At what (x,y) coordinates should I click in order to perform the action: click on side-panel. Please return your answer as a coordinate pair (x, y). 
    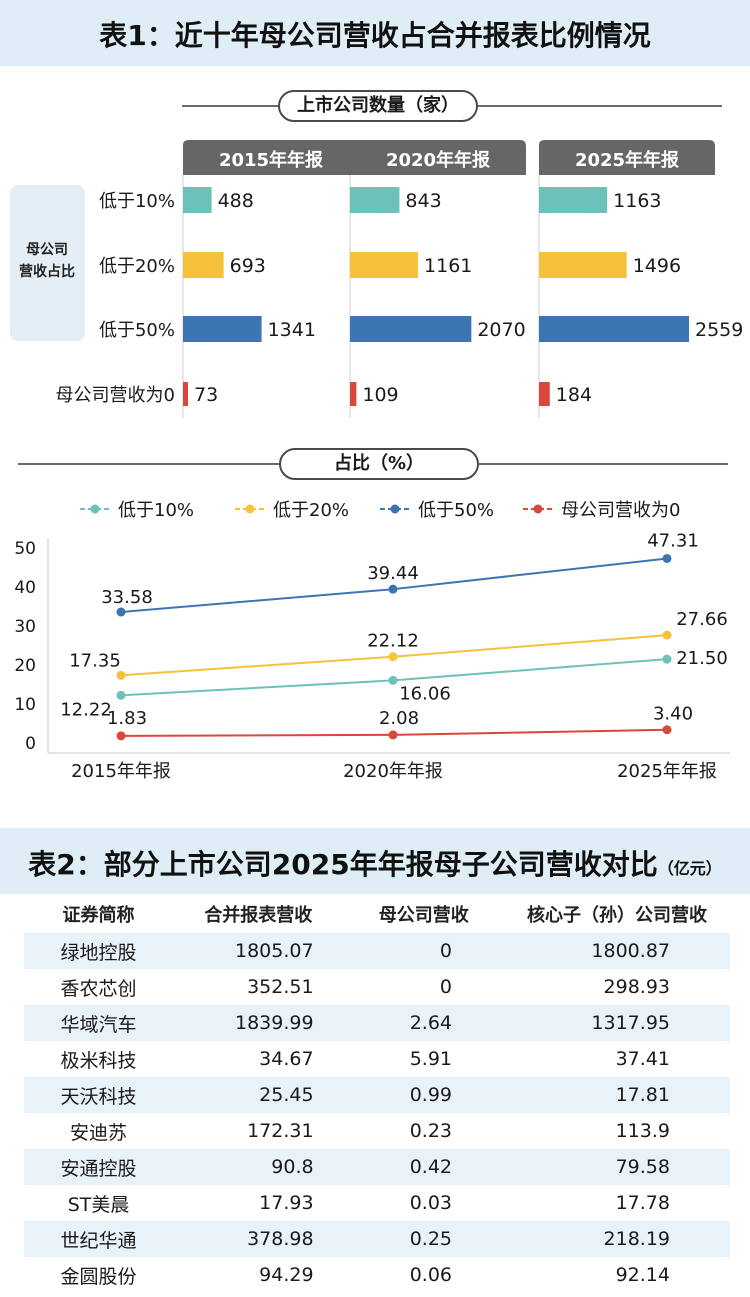
    Looking at the image, I should click on (47, 263).